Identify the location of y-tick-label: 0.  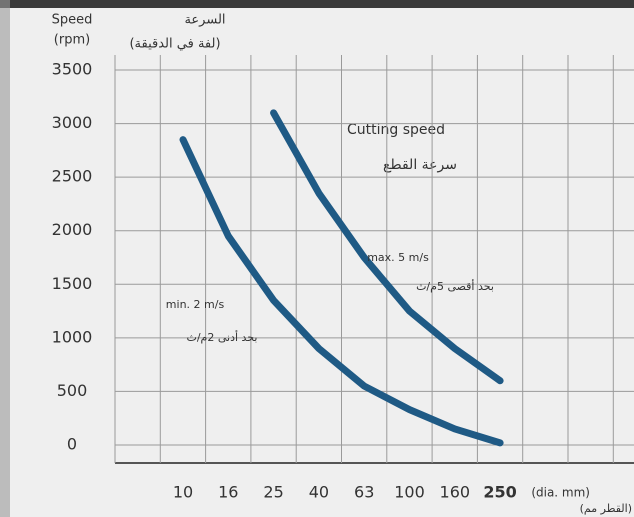
(72, 444).